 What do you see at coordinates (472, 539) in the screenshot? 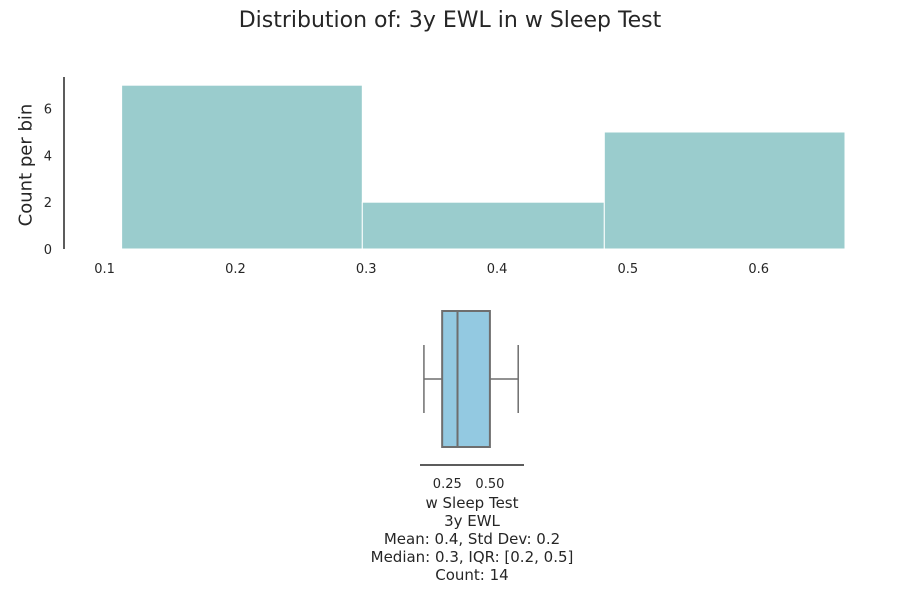
I see `stats-mean-std: Mean: 0.4, Std Dev: 0.2` at bounding box center [472, 539].